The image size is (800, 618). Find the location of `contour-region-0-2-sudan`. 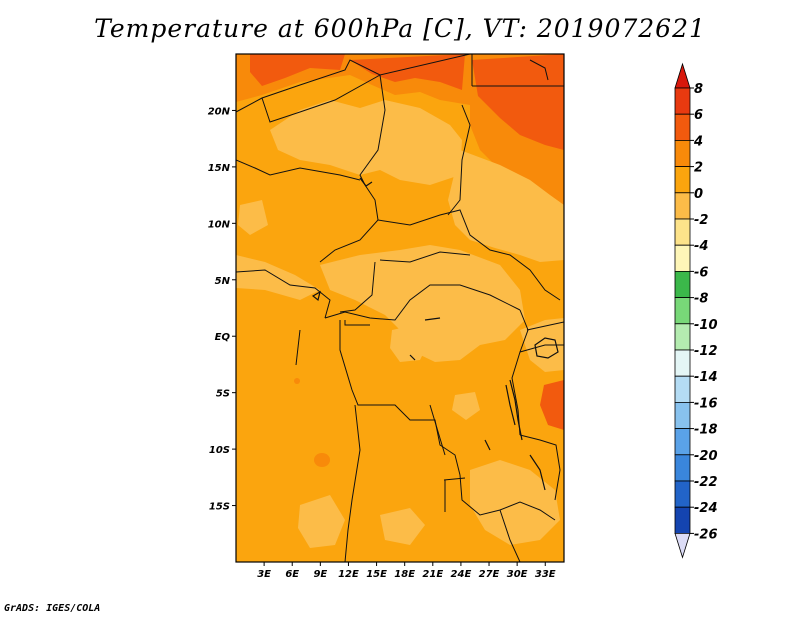

contour-region-0-2-sudan is located at coordinates (506, 206).